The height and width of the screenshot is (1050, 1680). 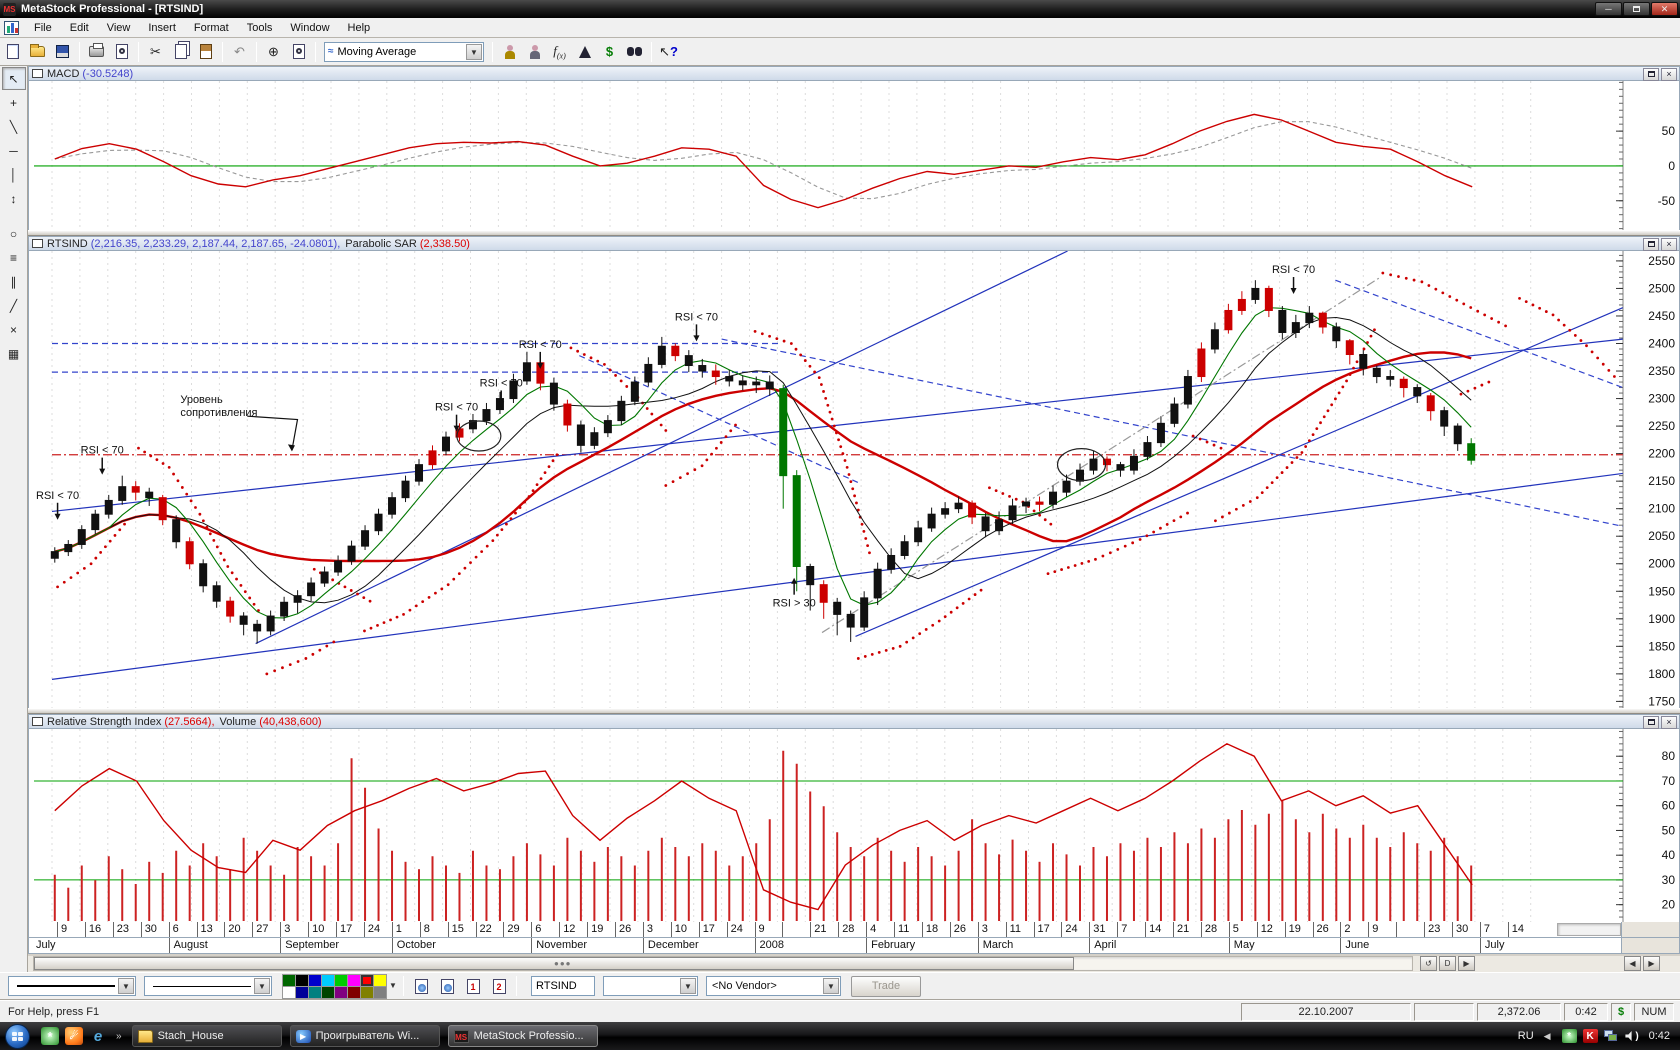 What do you see at coordinates (886, 986) in the screenshot?
I see `trade-button: Trade` at bounding box center [886, 986].